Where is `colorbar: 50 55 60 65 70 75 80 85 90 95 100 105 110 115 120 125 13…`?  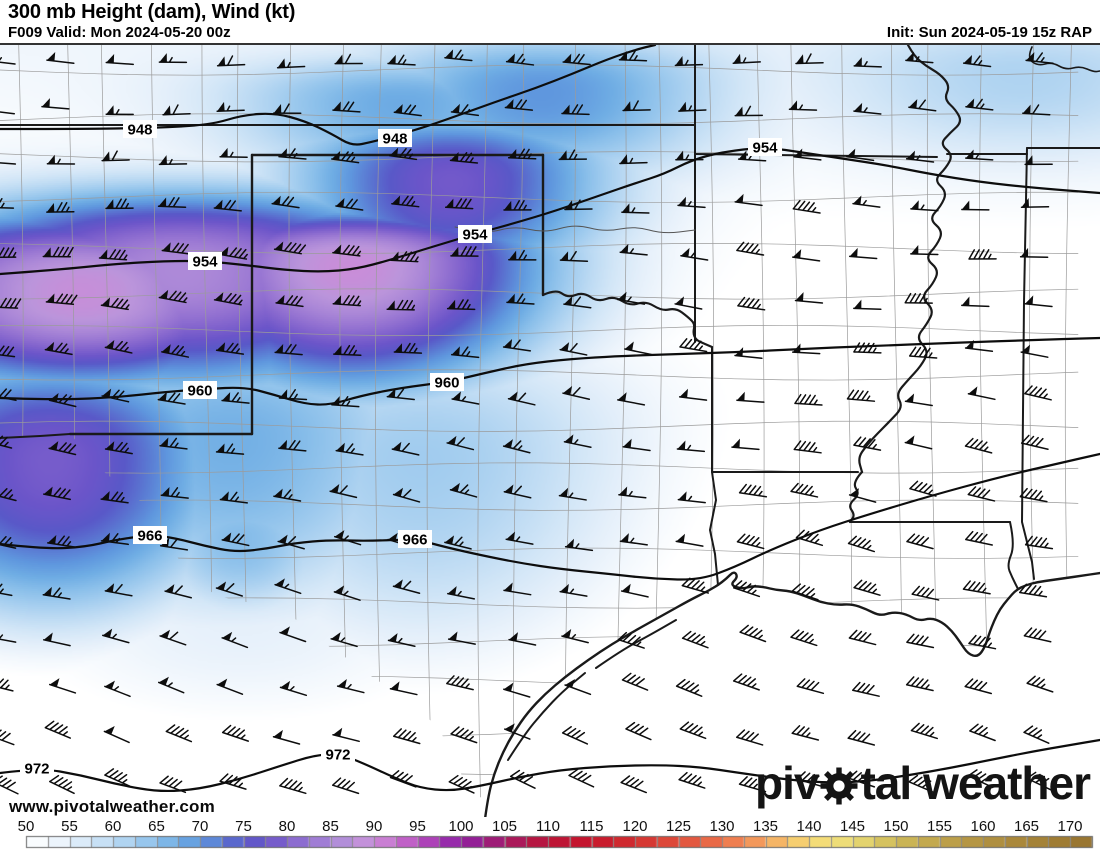 colorbar: 50 55 60 65 70 75 80 85 90 95 100 105 110 115 120 125 13… is located at coordinates (550, 833).